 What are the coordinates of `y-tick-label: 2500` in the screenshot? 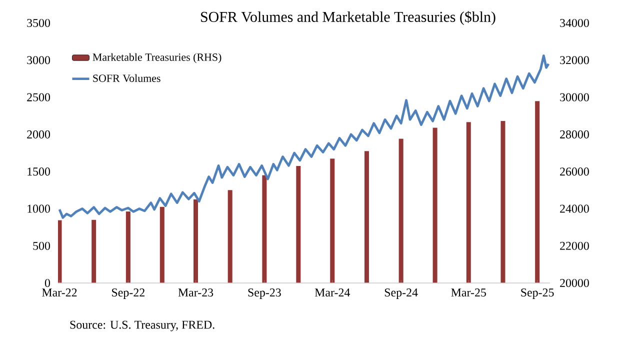 It's located at (38, 97).